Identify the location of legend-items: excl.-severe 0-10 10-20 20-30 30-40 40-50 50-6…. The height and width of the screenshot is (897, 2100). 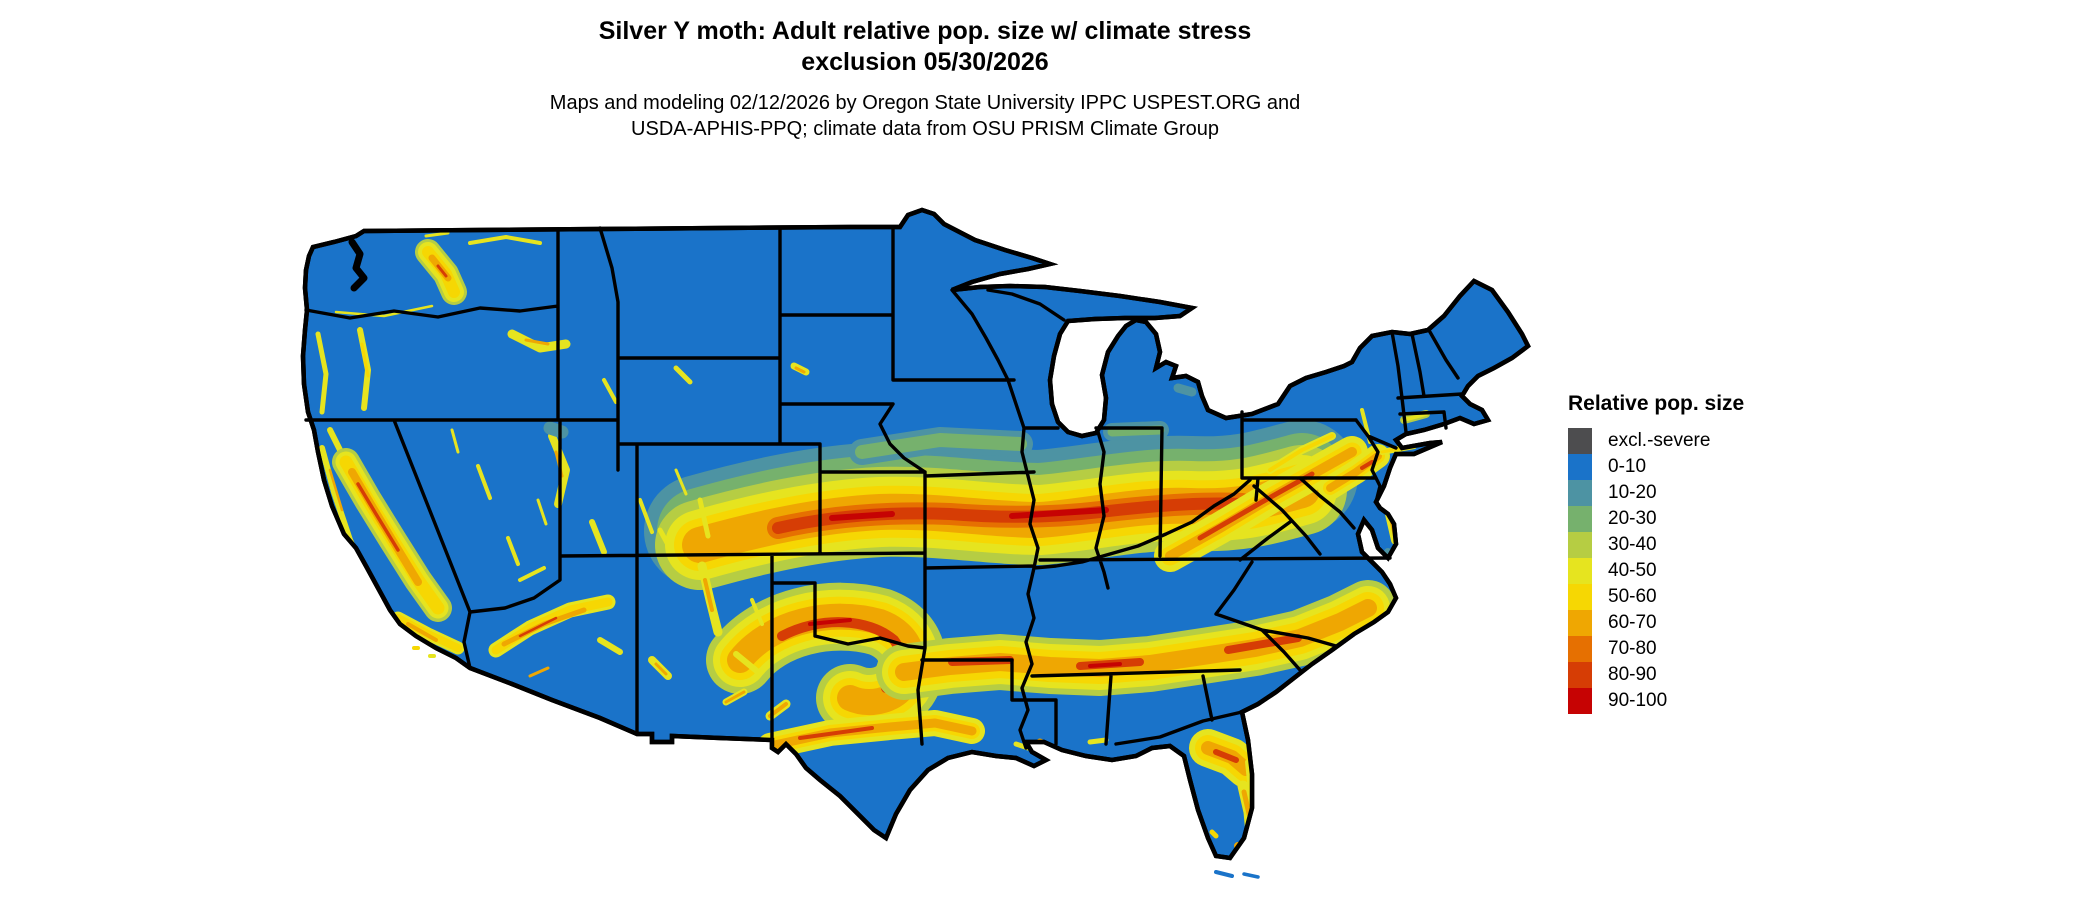
(1656, 571).